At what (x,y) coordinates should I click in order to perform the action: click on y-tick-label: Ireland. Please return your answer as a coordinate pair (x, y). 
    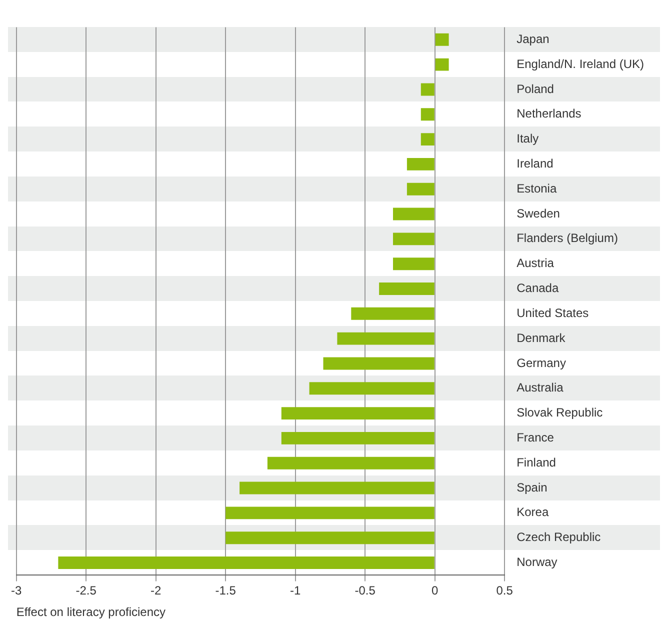
    Looking at the image, I should click on (535, 163).